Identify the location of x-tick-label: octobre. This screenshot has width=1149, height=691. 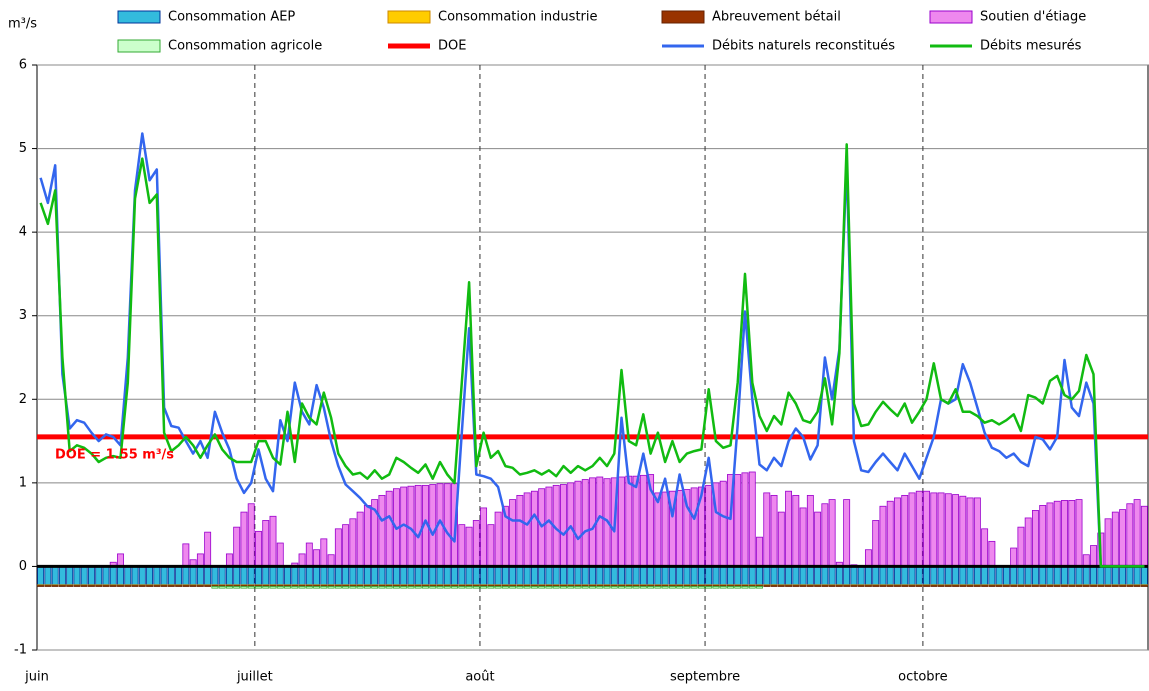
(922, 677).